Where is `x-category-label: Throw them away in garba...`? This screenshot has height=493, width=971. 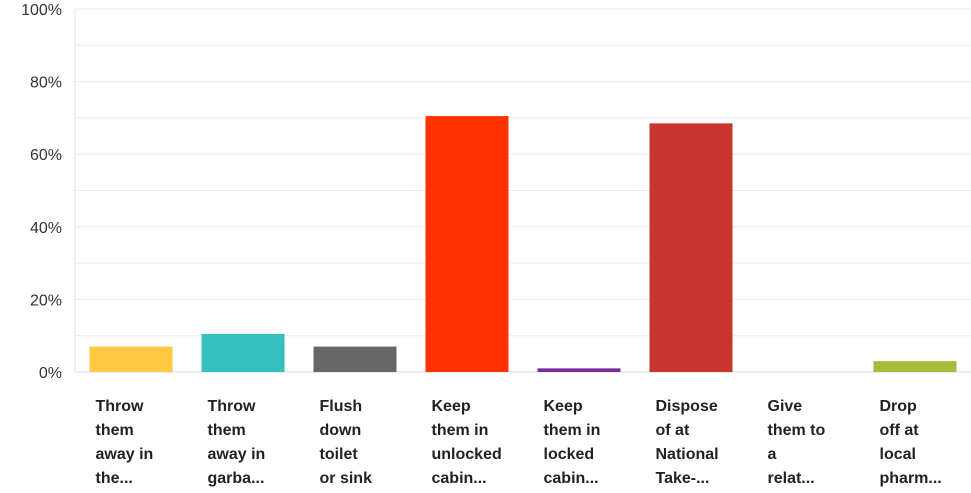
x-category-label: Throw them away in garba... is located at coordinates (237, 442).